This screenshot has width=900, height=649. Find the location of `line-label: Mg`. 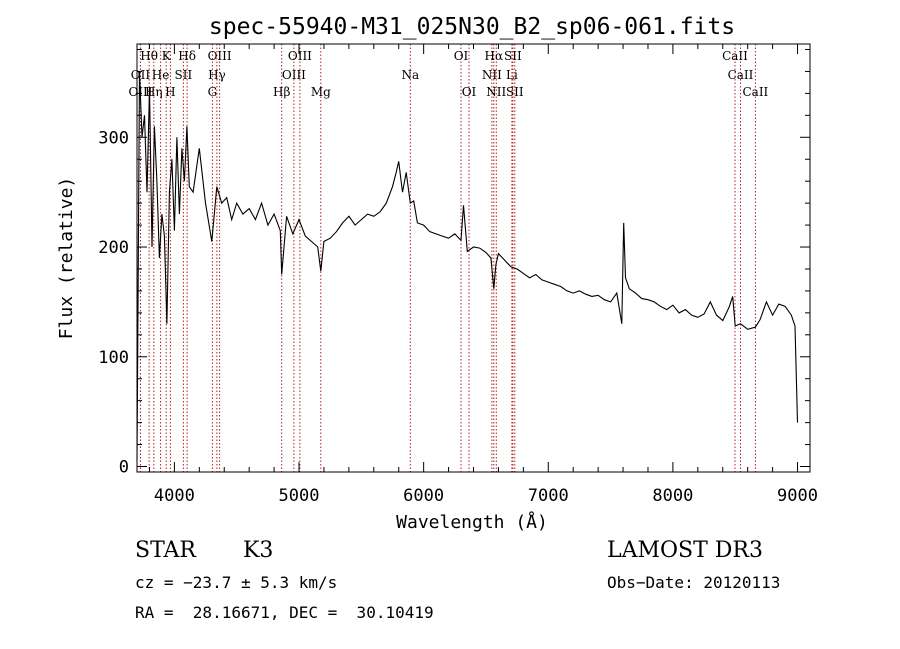

line-label: Mg is located at coordinates (321, 92).